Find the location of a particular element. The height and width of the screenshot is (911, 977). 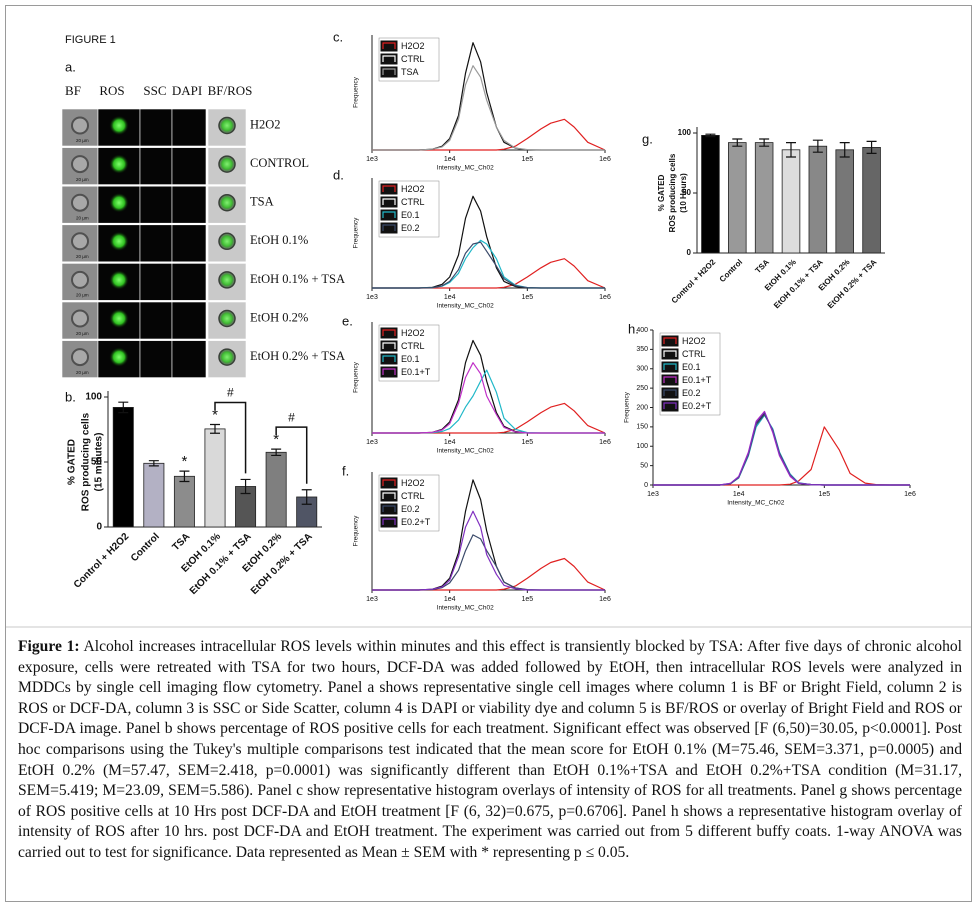

row-label: EtOH 0.1% is located at coordinates (279, 240).